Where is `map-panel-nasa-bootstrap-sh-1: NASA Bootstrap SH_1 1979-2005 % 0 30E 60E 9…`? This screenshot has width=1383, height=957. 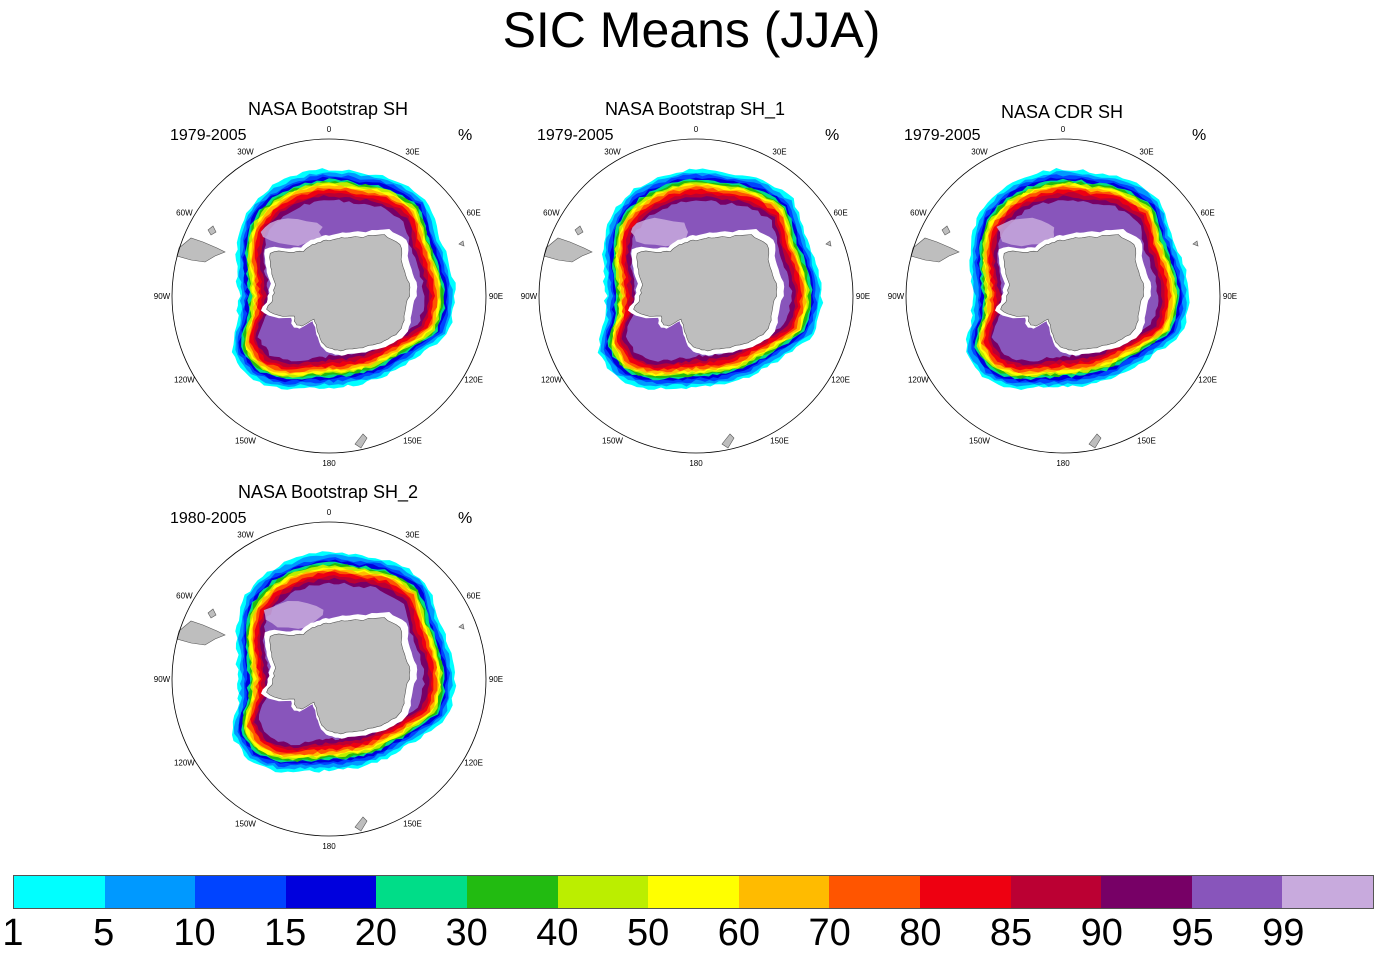 map-panel-nasa-bootstrap-sh-1: NASA Bootstrap SH_1 1979-2005 % 0 30E 60E 9… is located at coordinates (709, 287).